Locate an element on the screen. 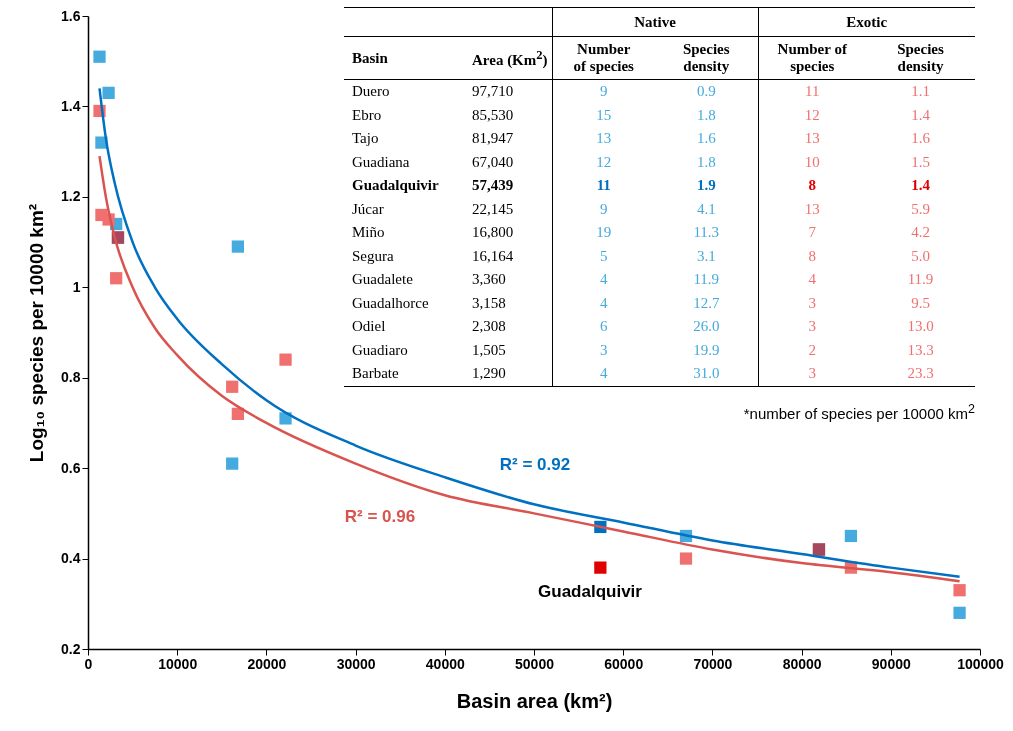  x-tick-label: 60000 is located at coordinates (624, 663).